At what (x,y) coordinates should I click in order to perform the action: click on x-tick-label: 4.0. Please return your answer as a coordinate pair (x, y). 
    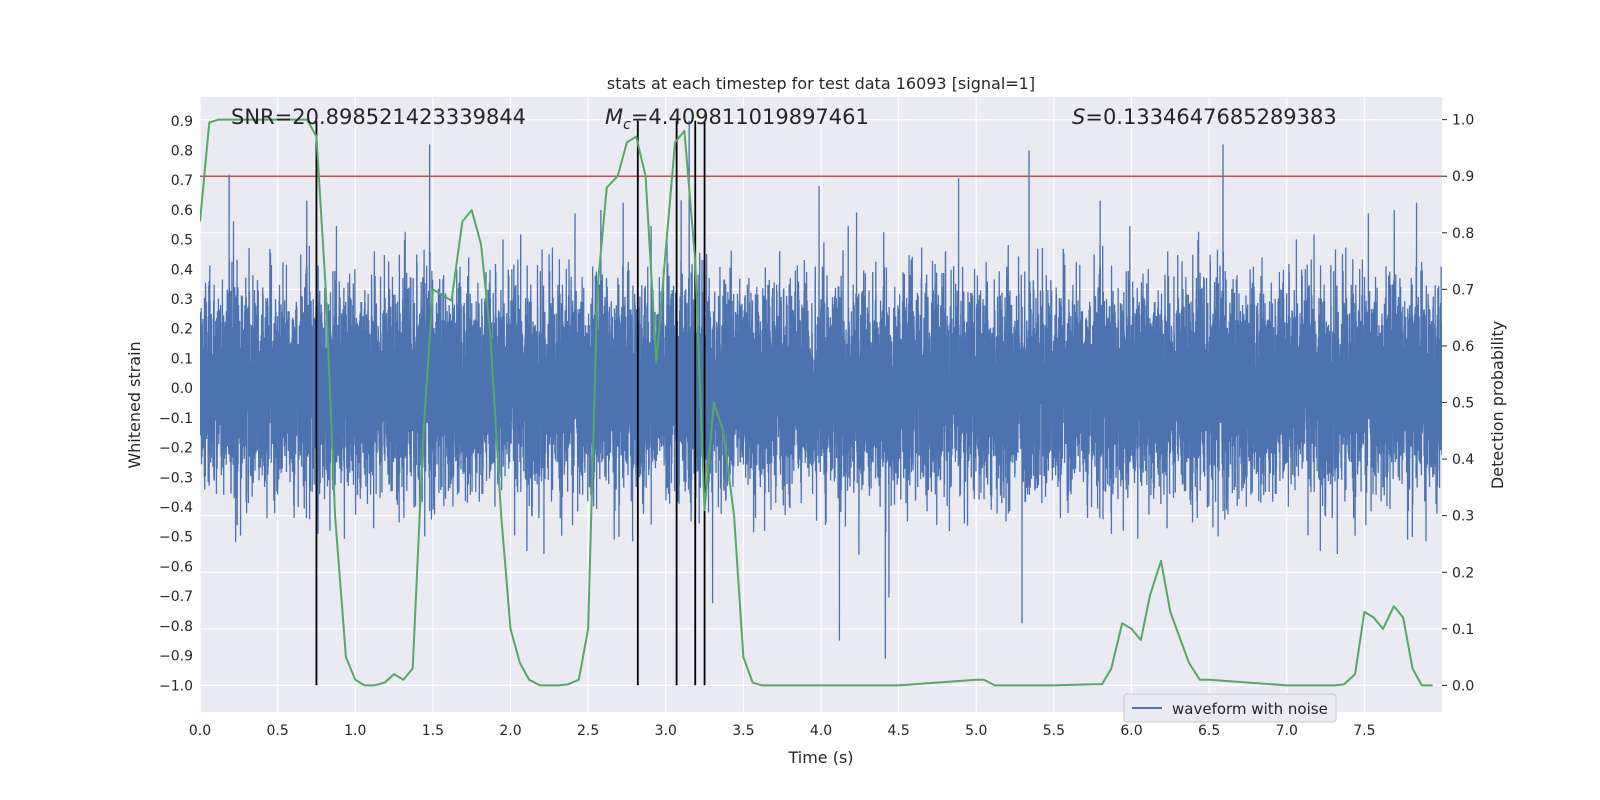
    Looking at the image, I should click on (821, 731).